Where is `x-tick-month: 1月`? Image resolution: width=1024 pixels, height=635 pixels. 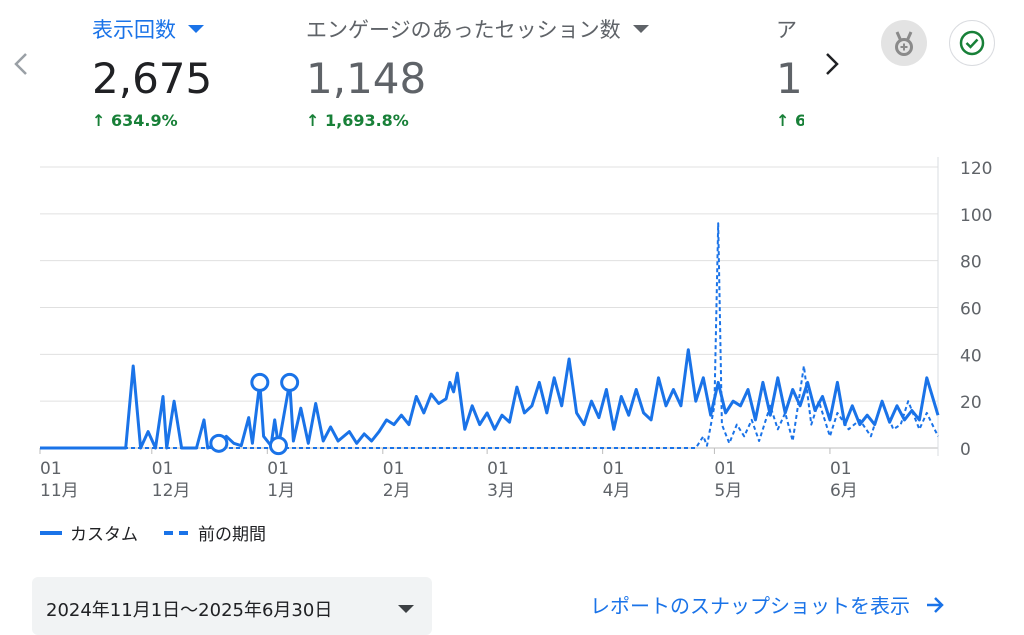 x-tick-month: 1月 is located at coordinates (281, 491).